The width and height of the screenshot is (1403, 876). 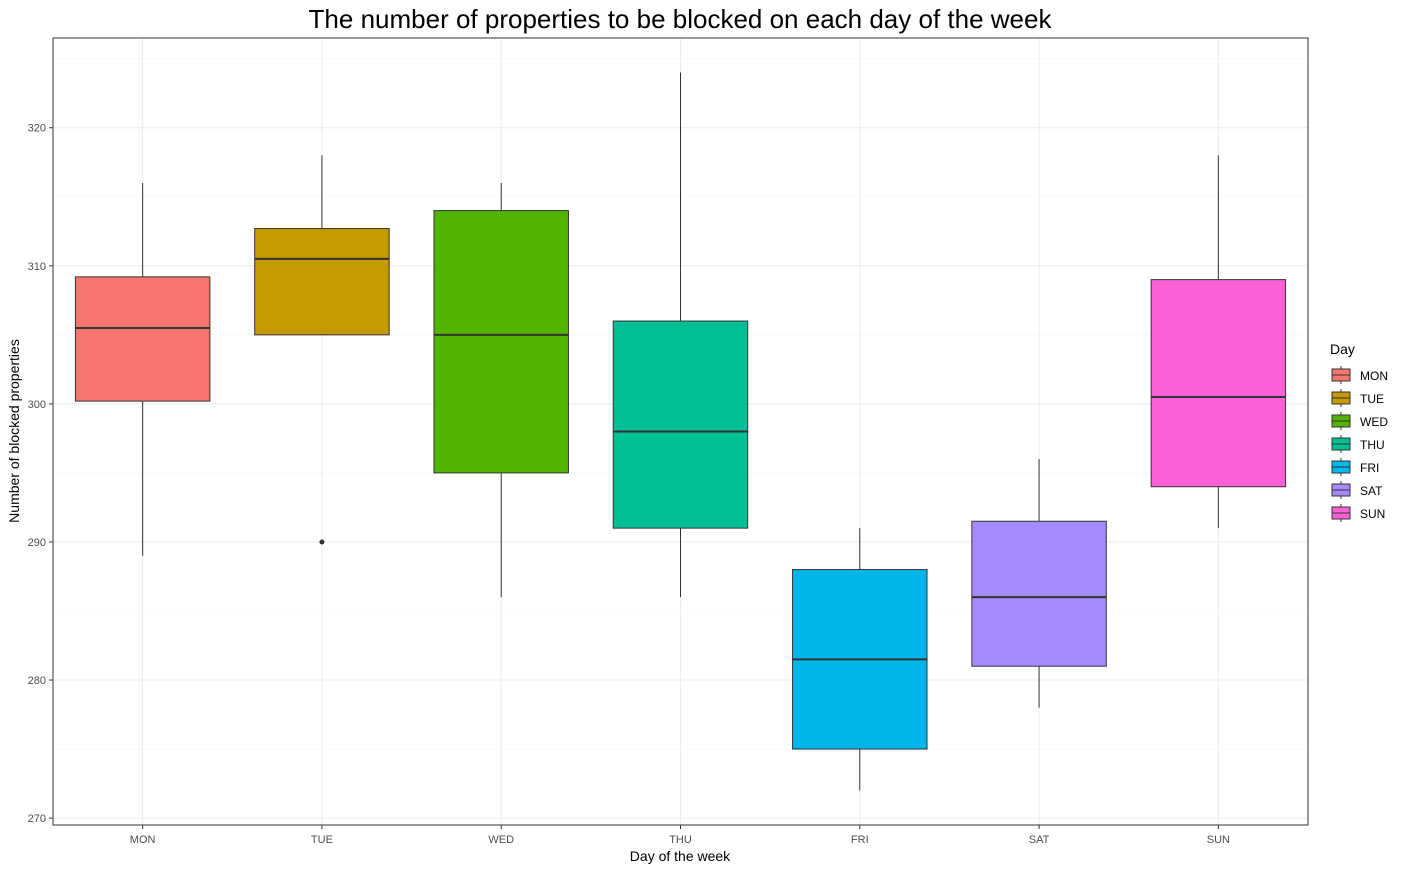 I want to click on box-tue, so click(x=322, y=350).